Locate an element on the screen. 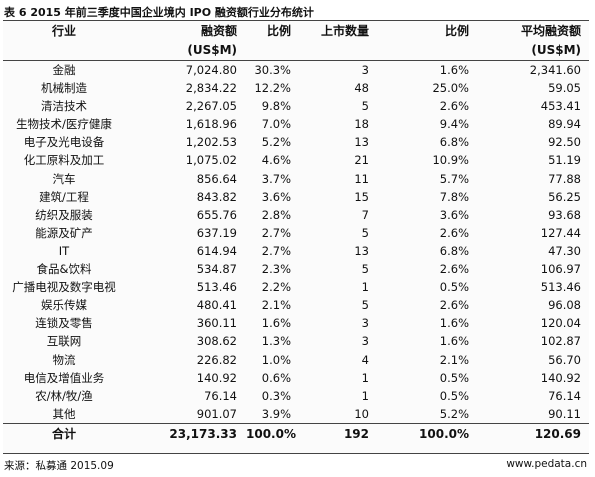  cell-ratio-financing: 4.6% is located at coordinates (276, 160).